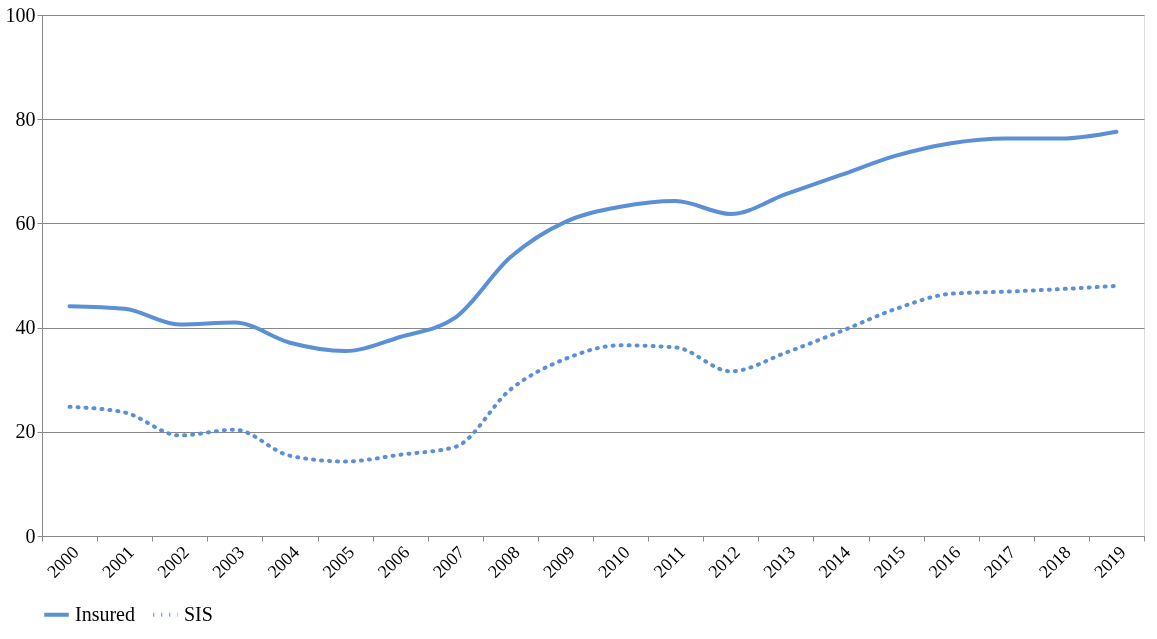 Image resolution: width=1157 pixels, height=639 pixels. What do you see at coordinates (105, 613) in the screenshot?
I see `legend-label: Insured` at bounding box center [105, 613].